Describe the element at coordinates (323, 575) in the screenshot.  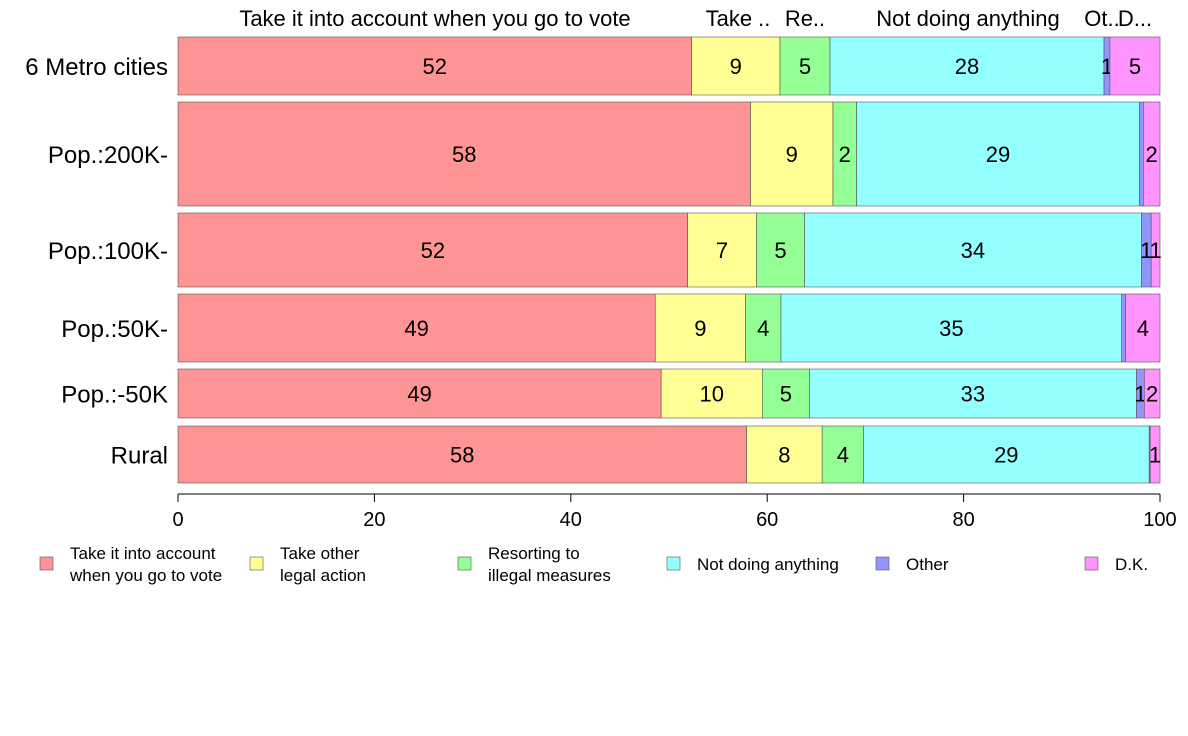
I see `legend-label: legal action` at that location.